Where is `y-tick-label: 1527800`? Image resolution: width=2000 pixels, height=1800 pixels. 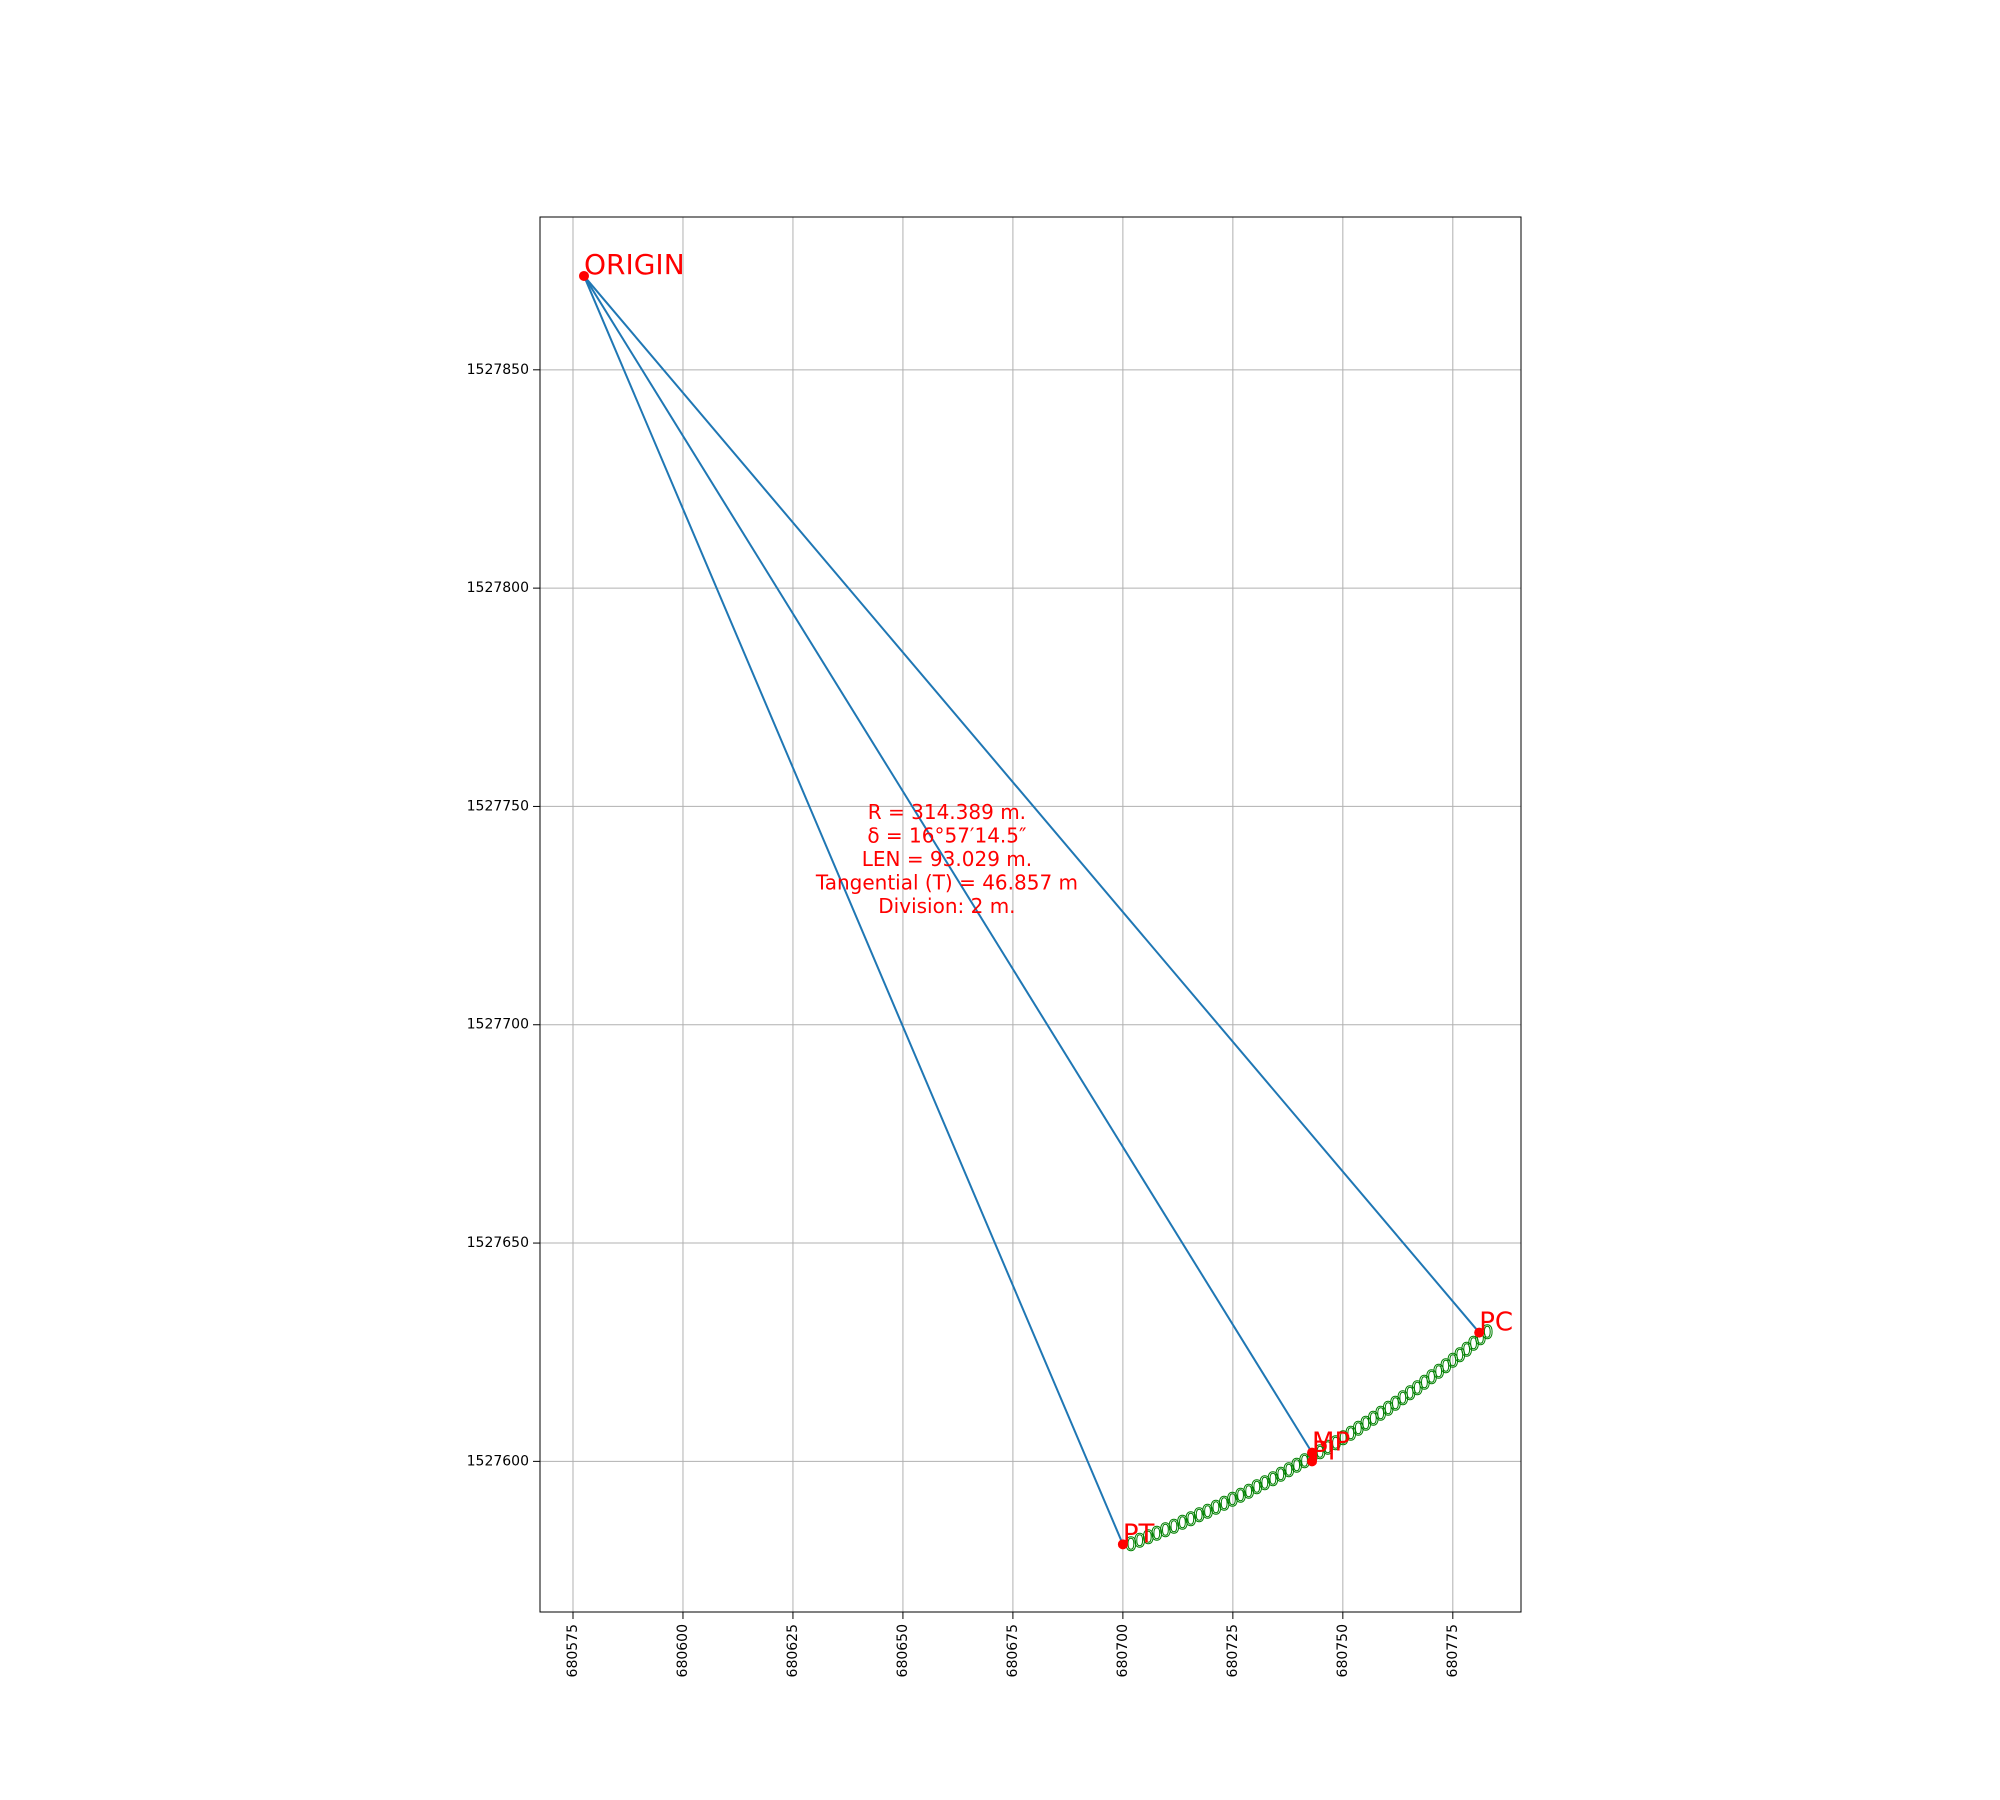 y-tick-label: 1527800 is located at coordinates (498, 588).